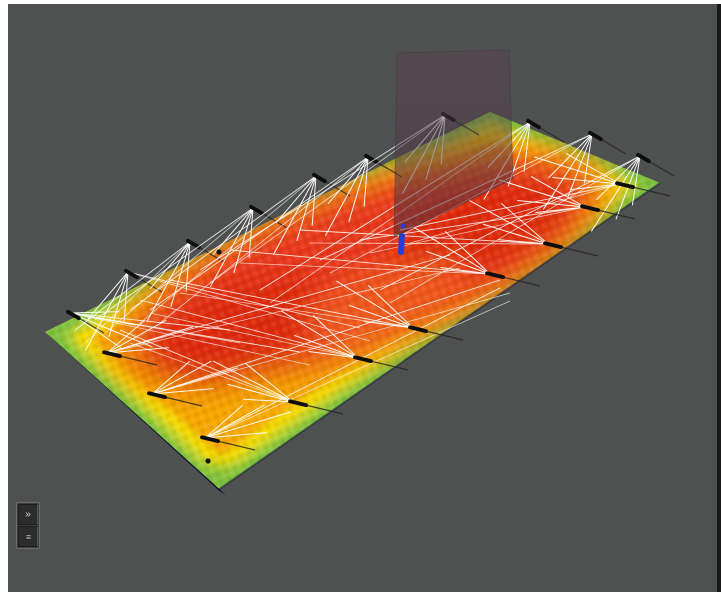 This screenshot has height=597, width=721. Describe the element at coordinates (719, 298) in the screenshot. I see `viewport-right-edge` at that location.